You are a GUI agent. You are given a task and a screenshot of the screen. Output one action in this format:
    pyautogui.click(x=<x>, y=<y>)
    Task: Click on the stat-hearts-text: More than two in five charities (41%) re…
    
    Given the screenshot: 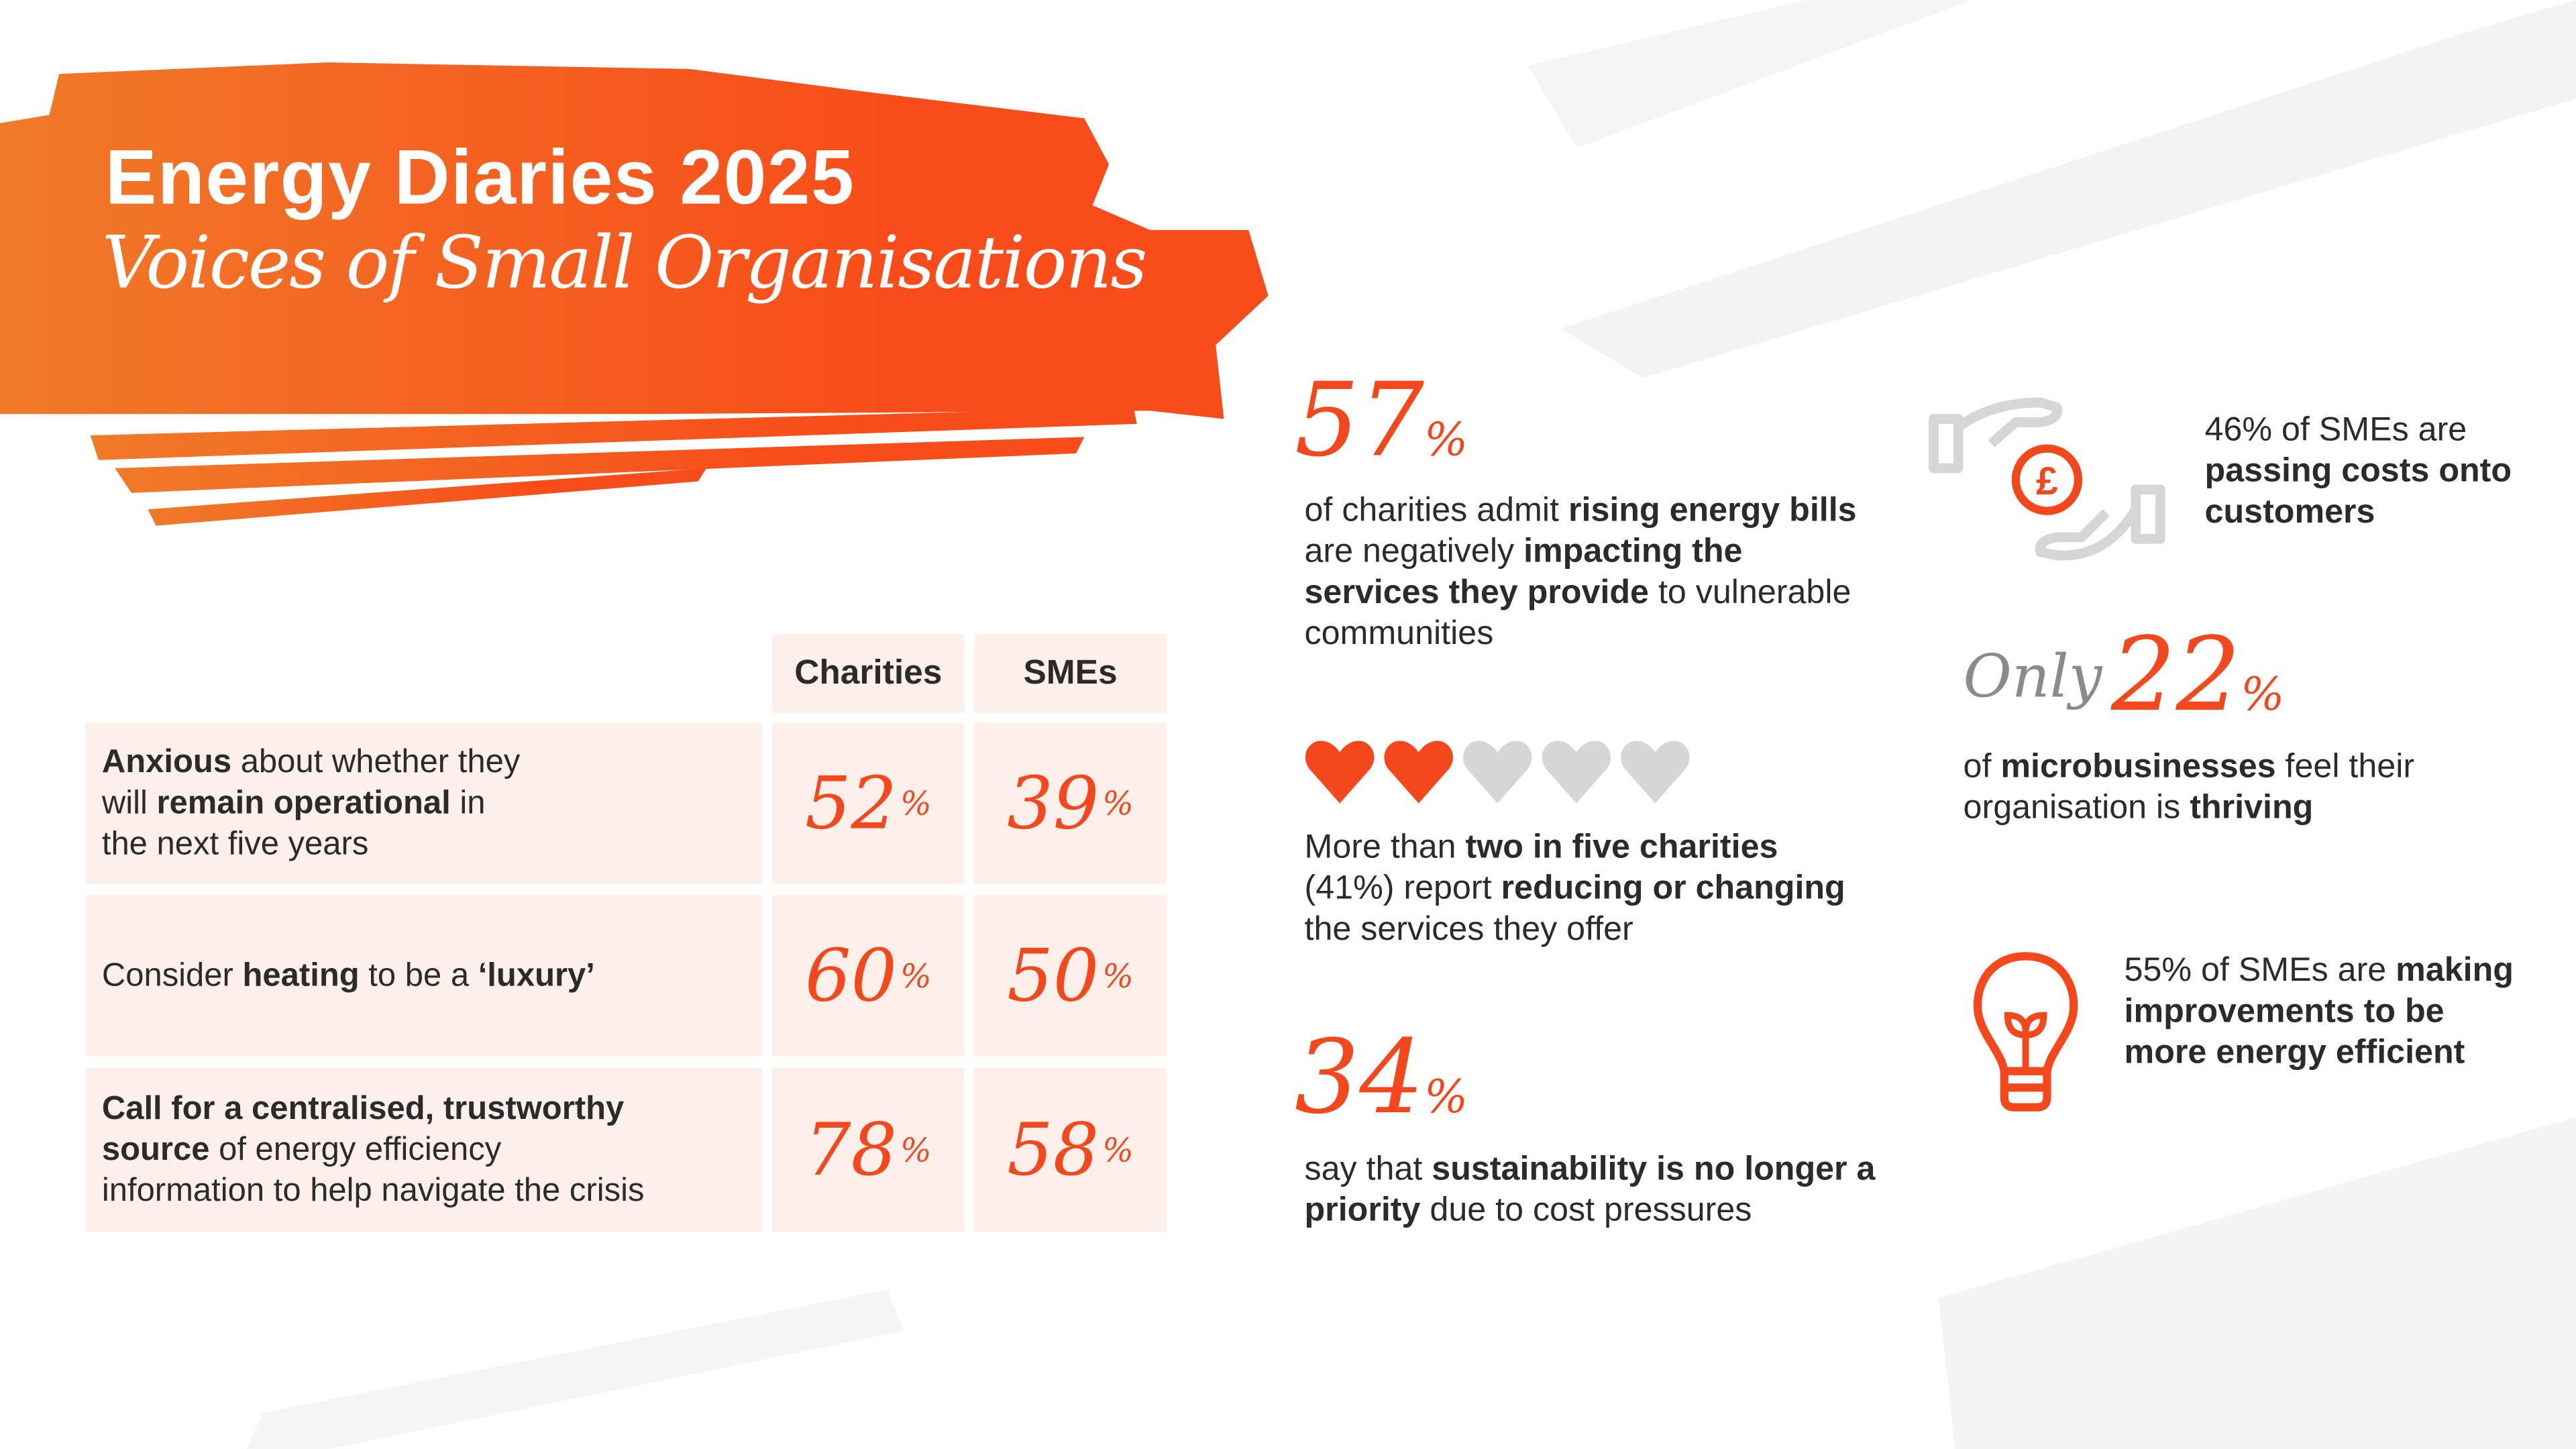 What is the action you would take?
    pyautogui.click(x=1574, y=888)
    